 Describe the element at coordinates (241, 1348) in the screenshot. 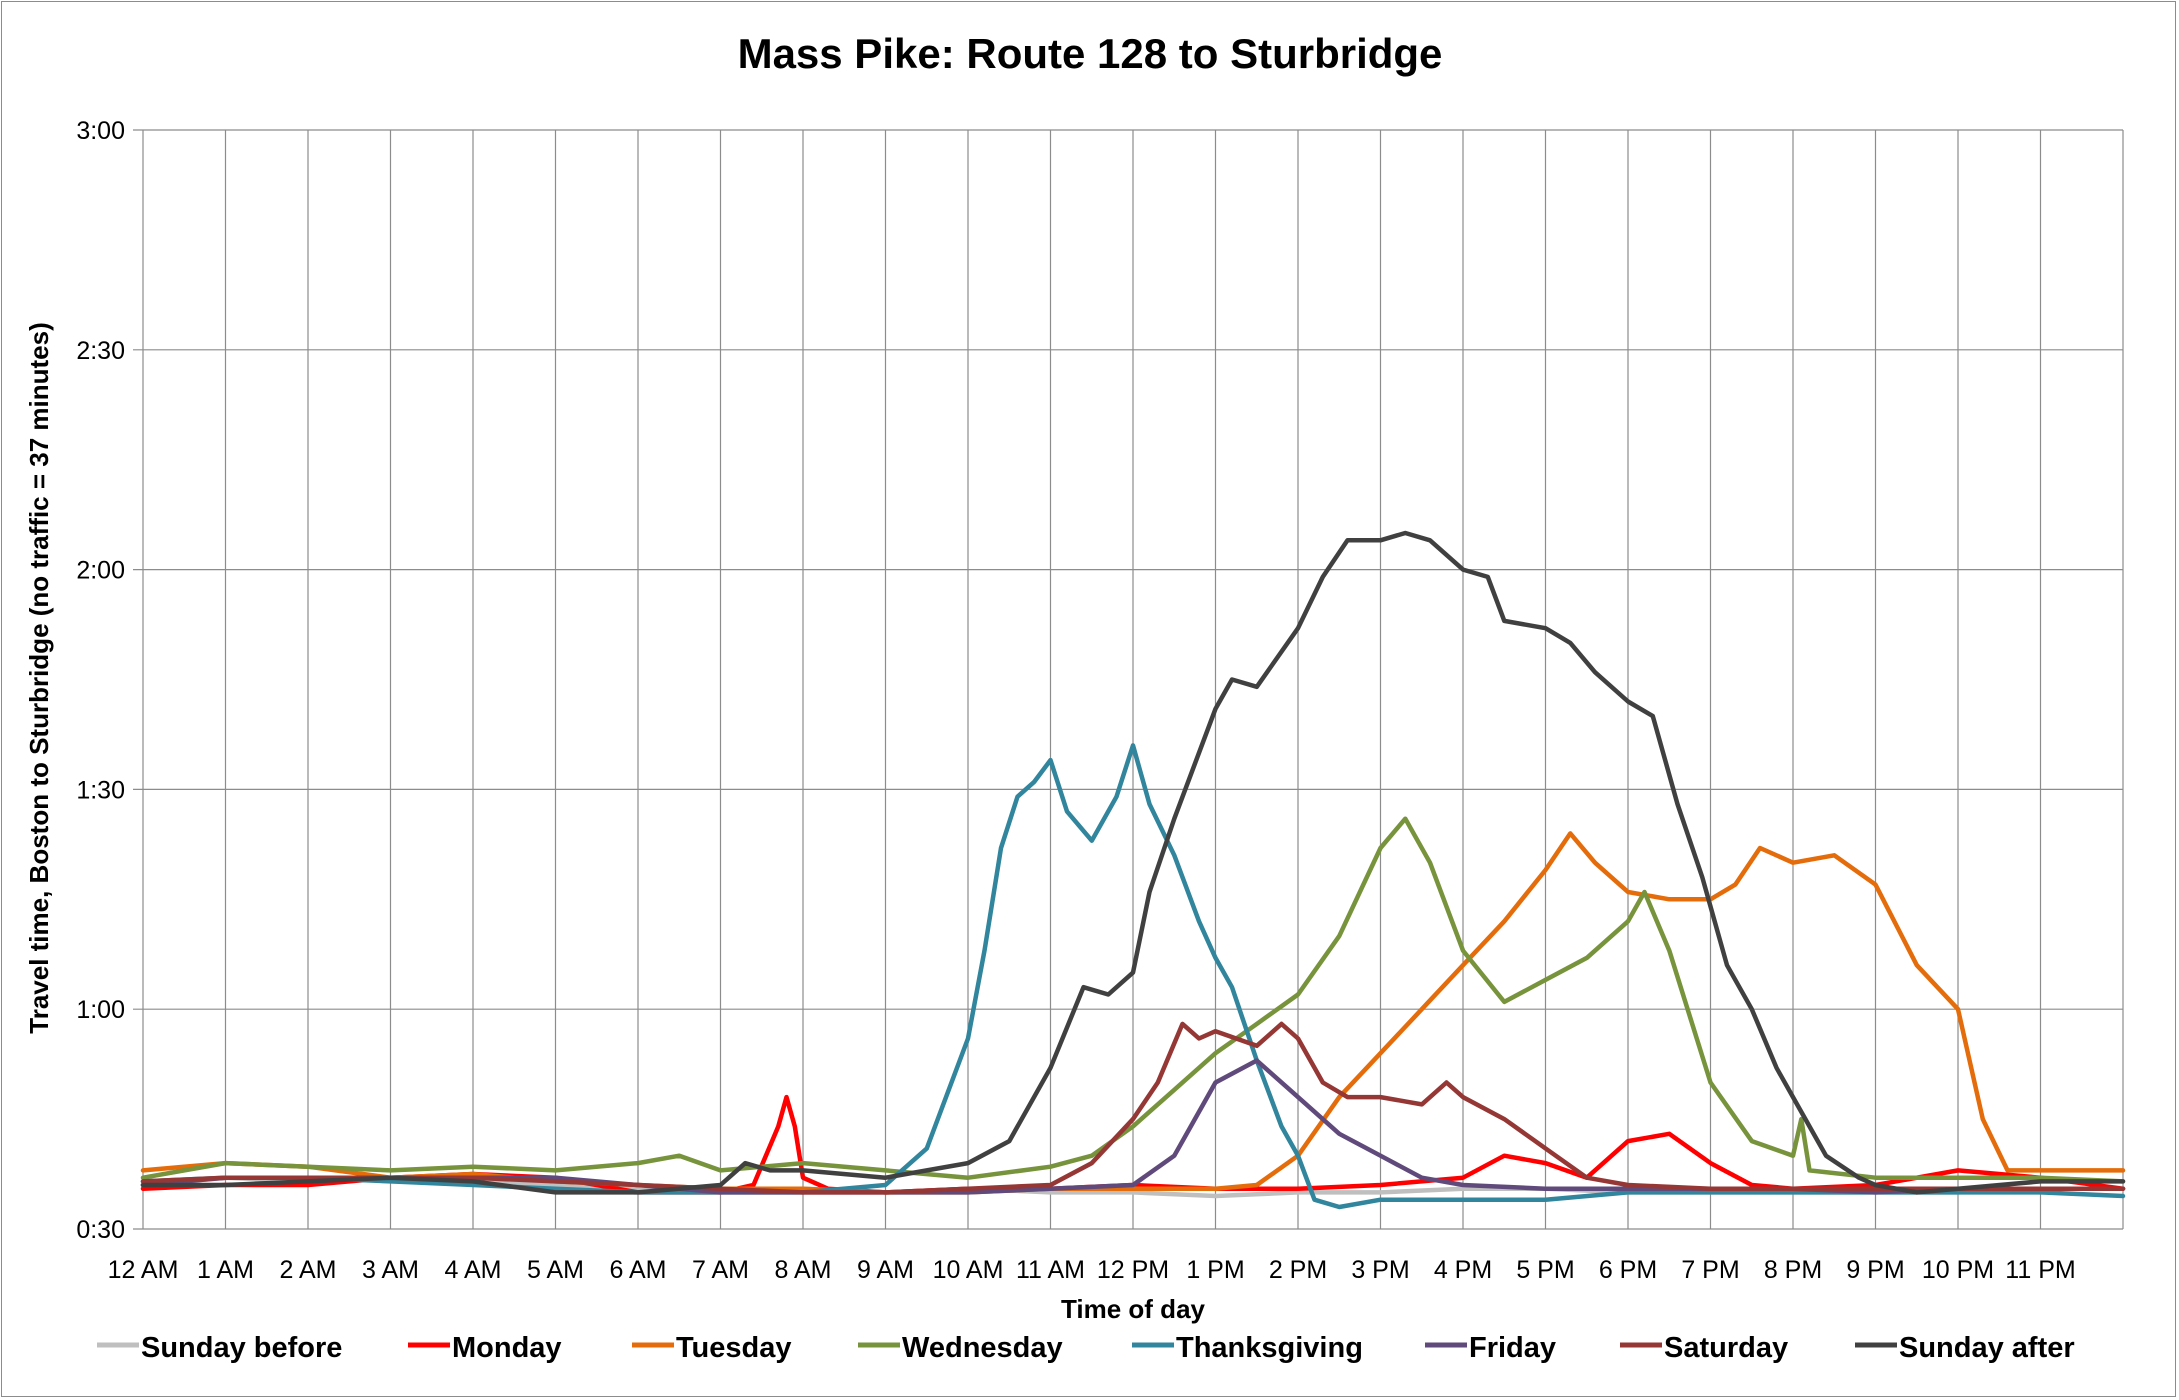

I see `legend-label-sunday-before: Sunday before` at that location.